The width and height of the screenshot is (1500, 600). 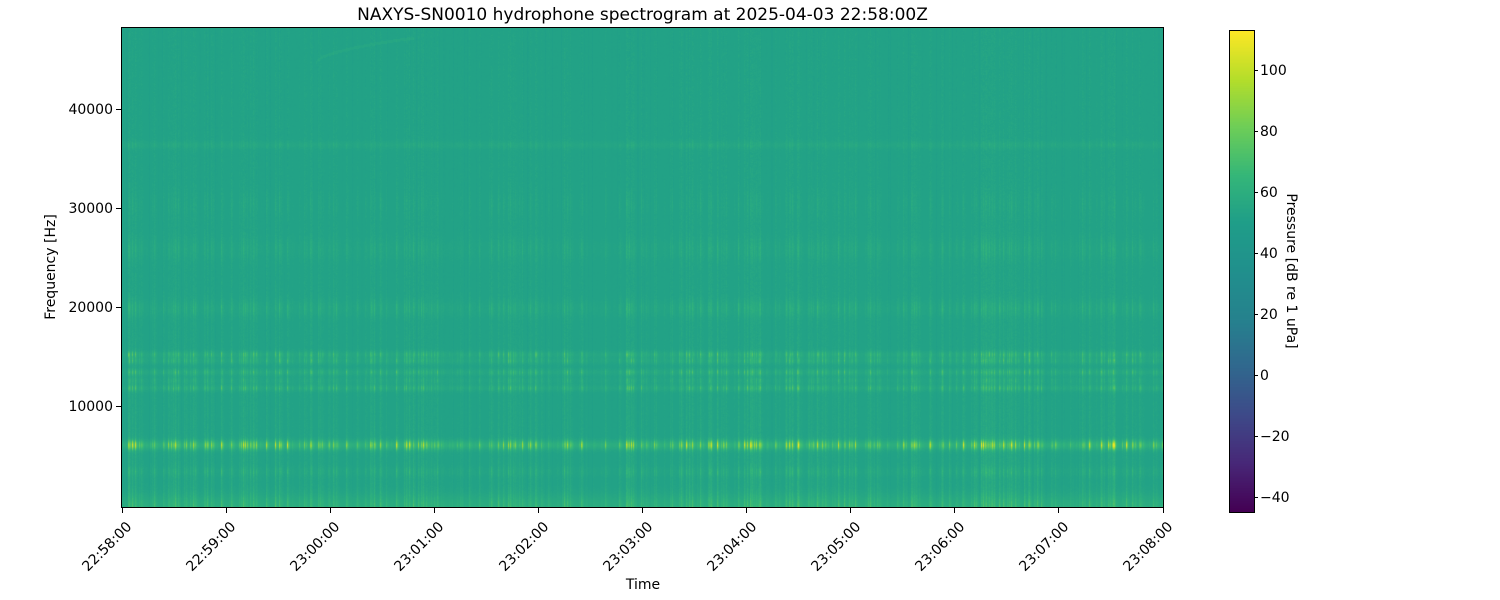 I want to click on colorbar, so click(x=1242, y=271).